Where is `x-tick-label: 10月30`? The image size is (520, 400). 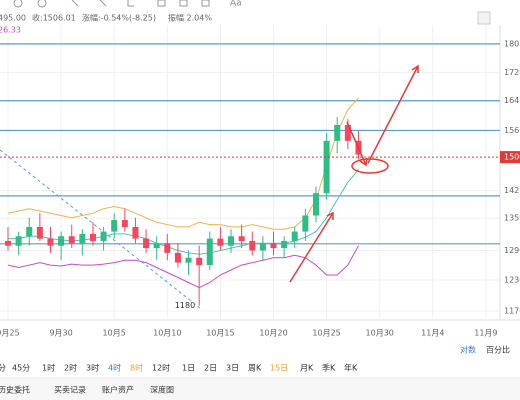 x-tick-label: 10月30 is located at coordinates (380, 333).